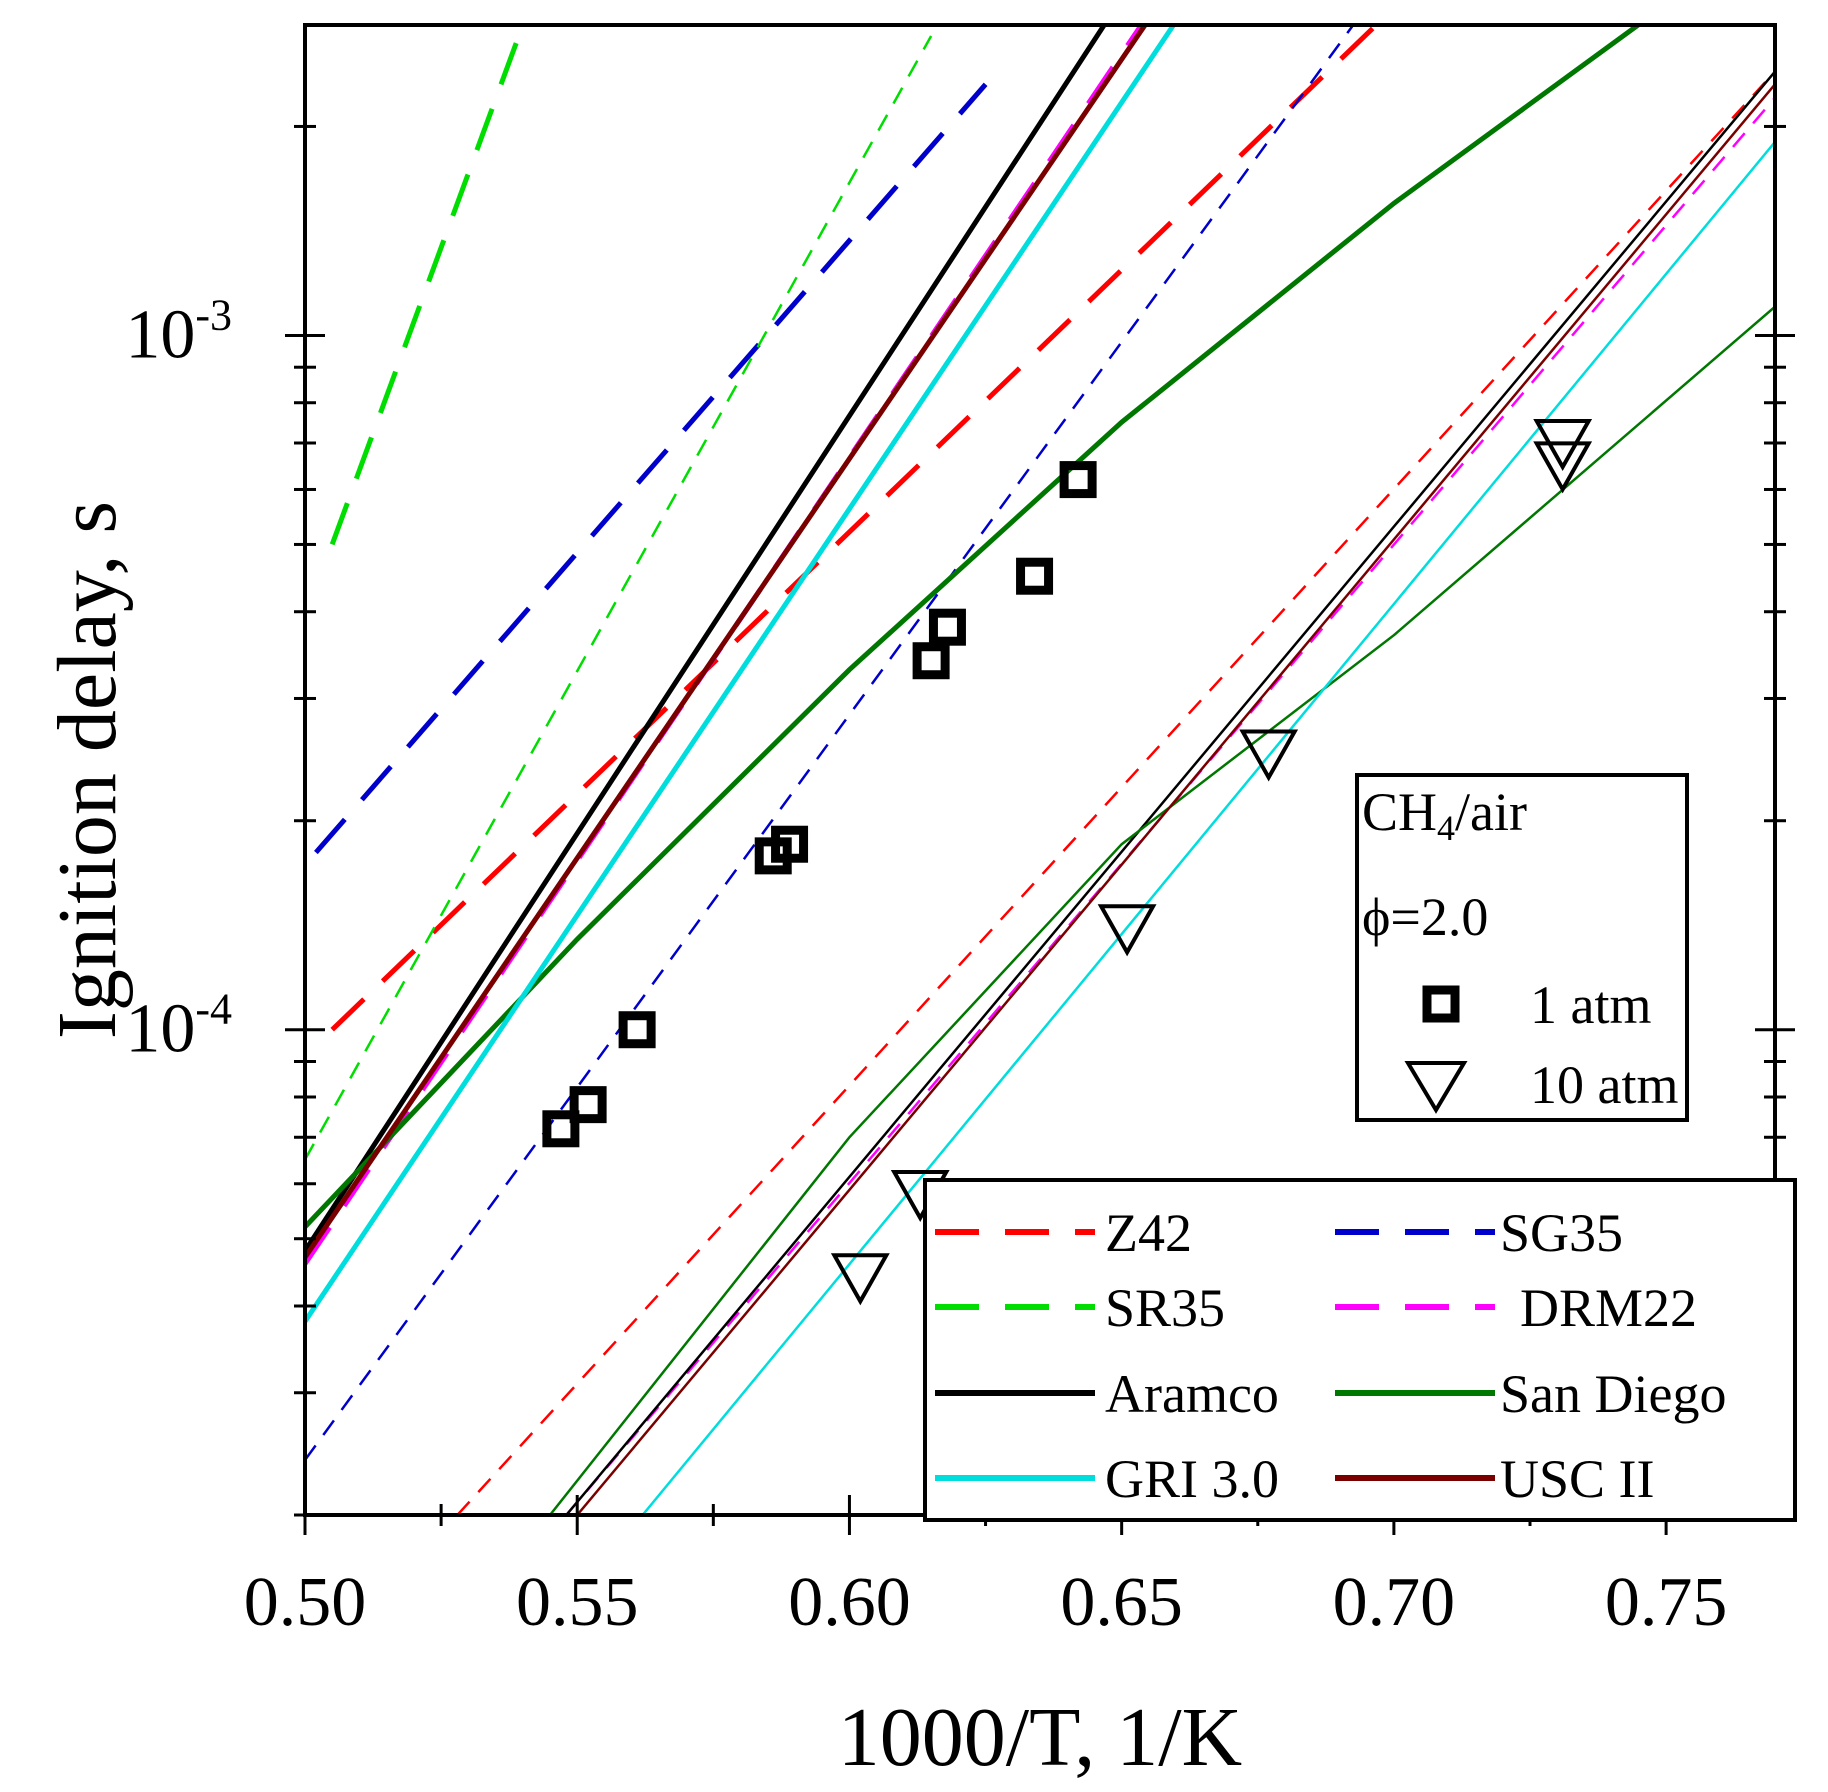  What do you see at coordinates (87, 770) in the screenshot?
I see `y-axis-title: Ignition delay, s` at bounding box center [87, 770].